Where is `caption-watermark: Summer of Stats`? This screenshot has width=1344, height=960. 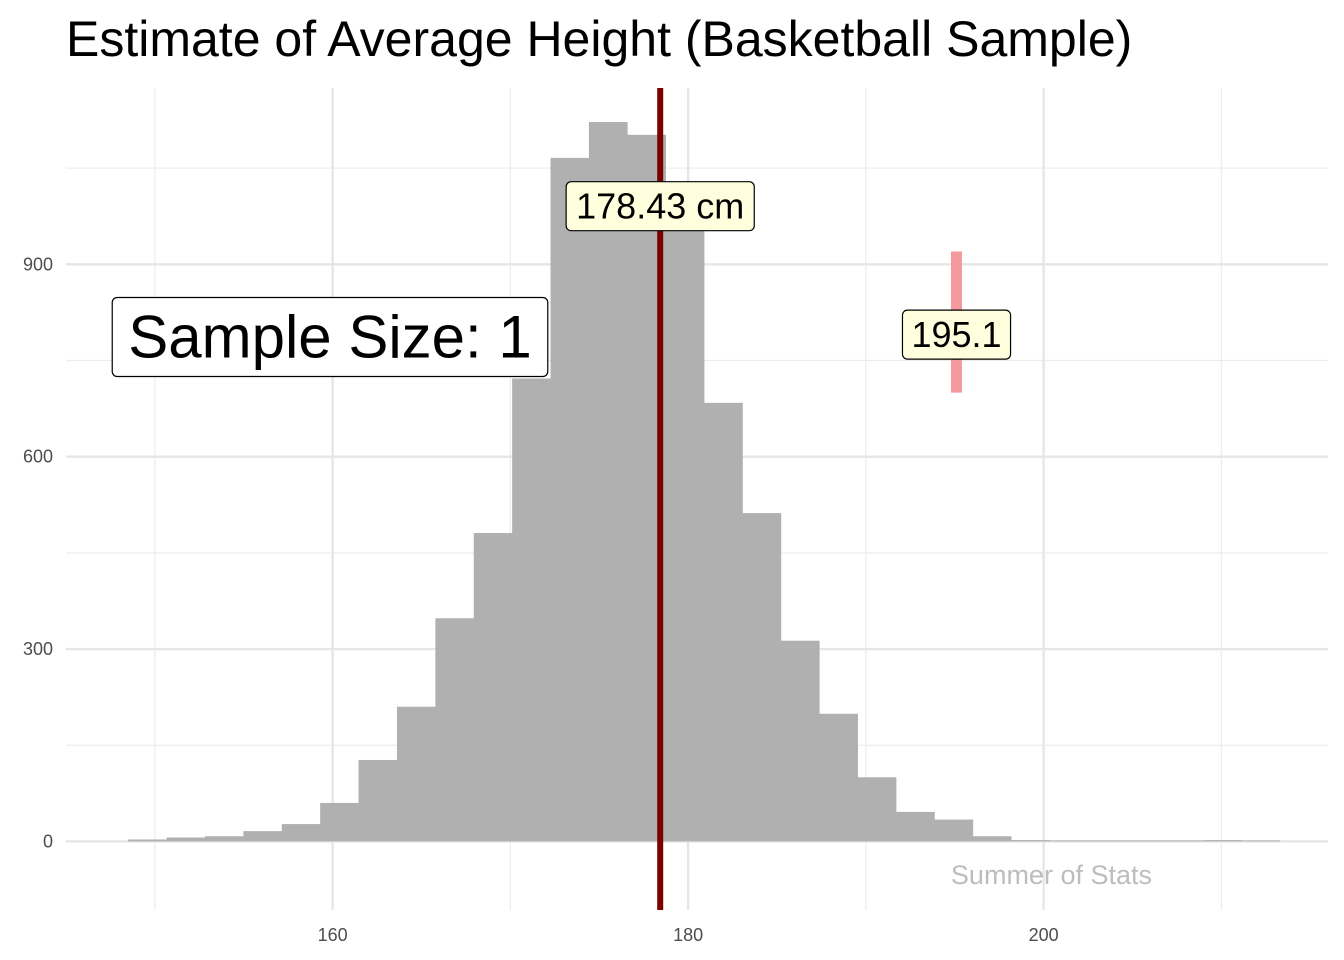 caption-watermark: Summer of Stats is located at coordinates (1051, 875).